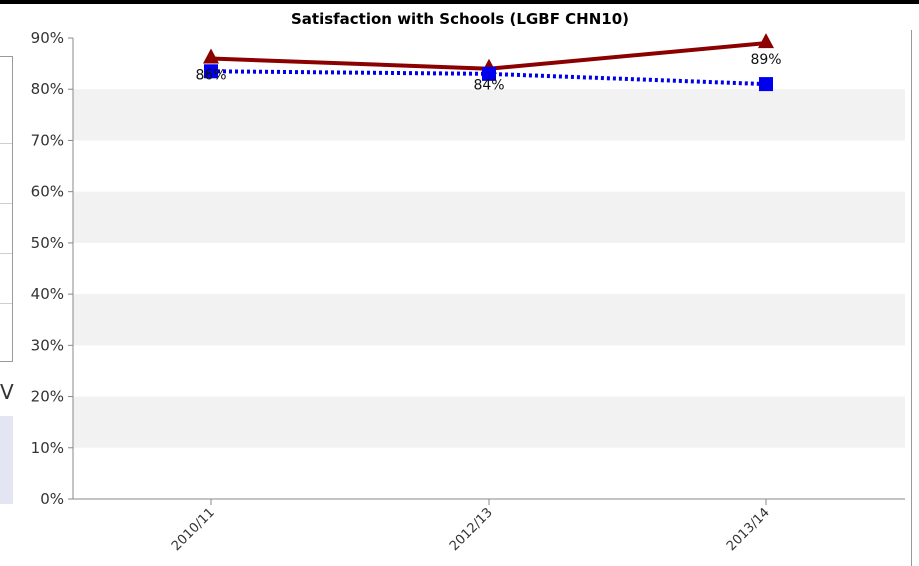  I want to click on data-labels: 86% 84% 89%, so click(488, 73).